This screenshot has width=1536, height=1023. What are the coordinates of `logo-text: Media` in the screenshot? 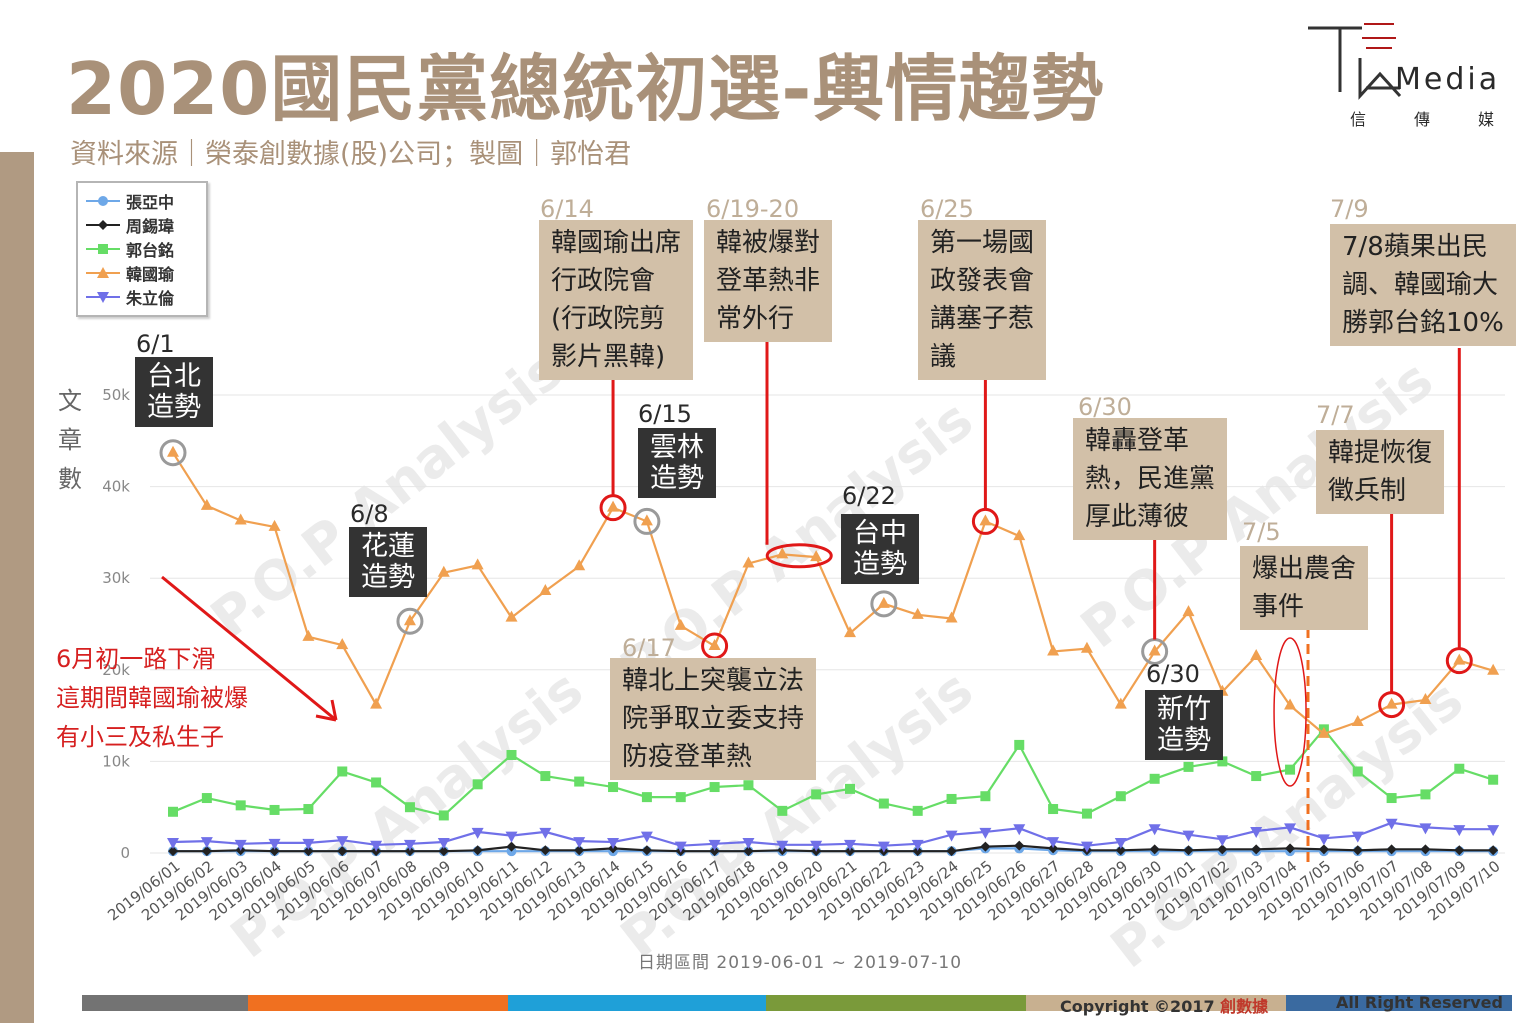 It's located at (1448, 79).